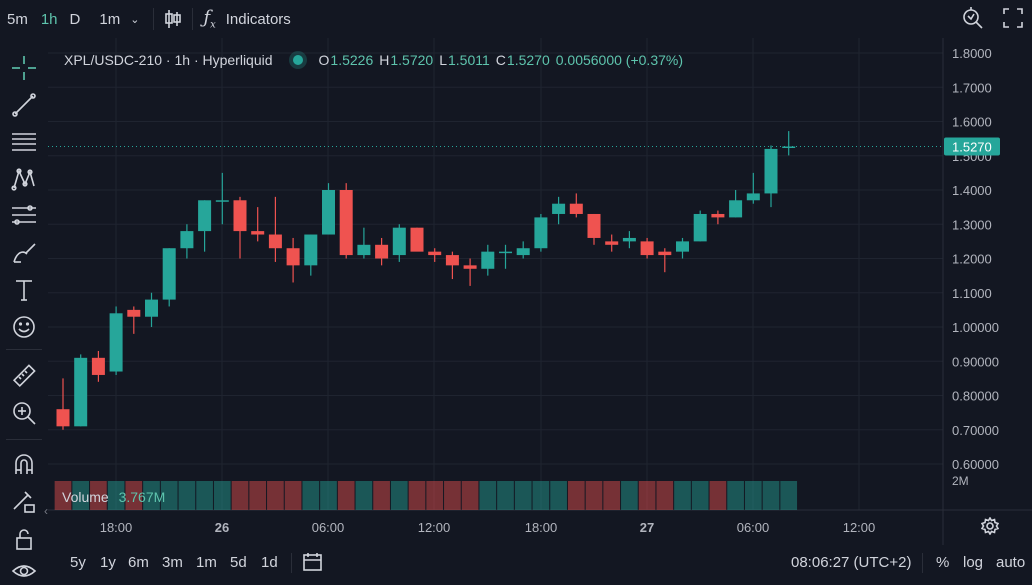 This screenshot has height=585, width=1032. Describe the element at coordinates (972, 190) in the screenshot. I see `price-tick-label: 1.4000` at that location.